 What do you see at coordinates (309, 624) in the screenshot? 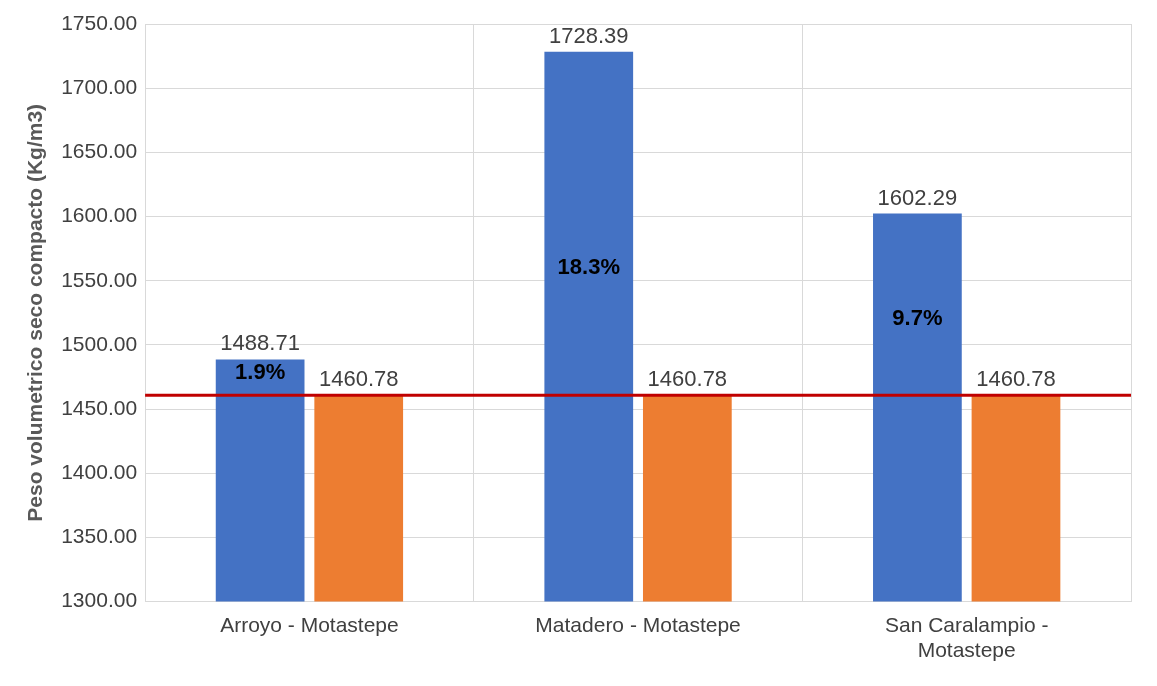
I see `x-tick-label: Arroyo - Motastepe` at bounding box center [309, 624].